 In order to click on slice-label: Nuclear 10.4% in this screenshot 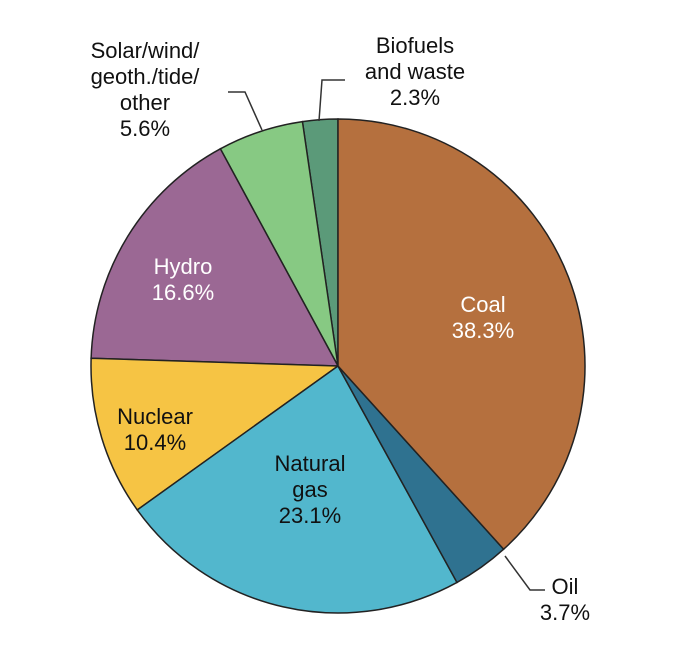, I will do `click(155, 430)`.